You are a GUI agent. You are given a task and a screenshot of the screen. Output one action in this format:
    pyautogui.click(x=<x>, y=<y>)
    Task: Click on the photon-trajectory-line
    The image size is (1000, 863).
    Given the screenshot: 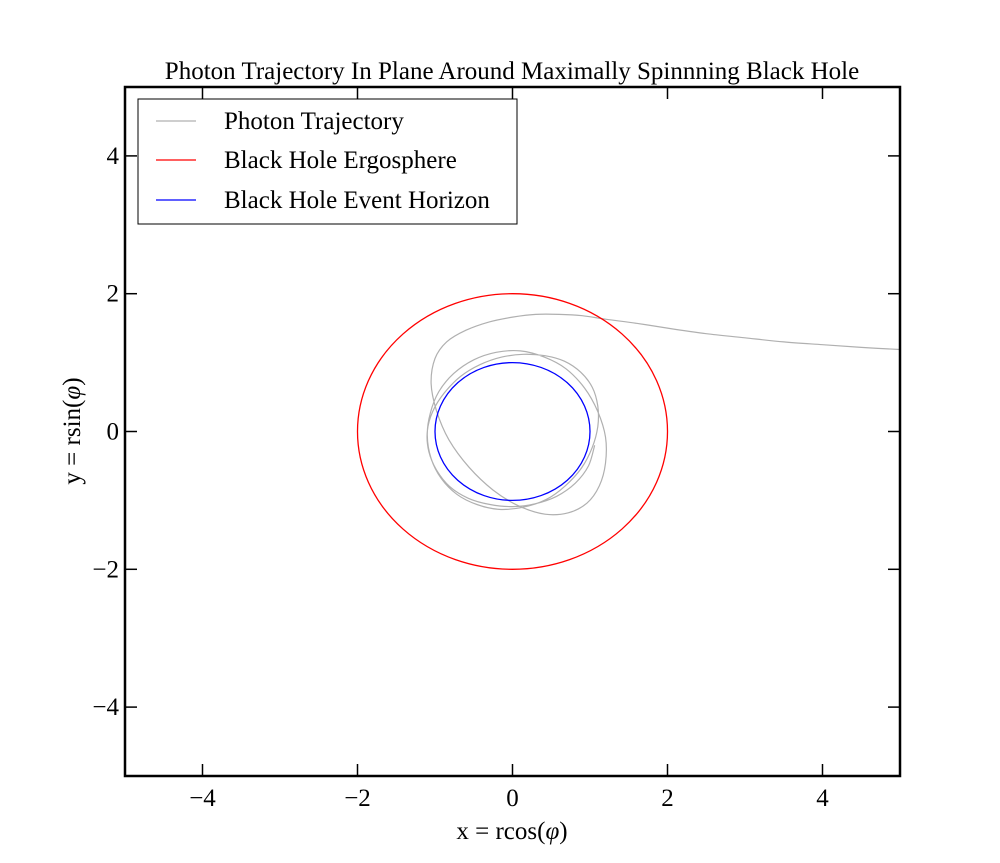 What is the action you would take?
    pyautogui.click(x=663, y=414)
    